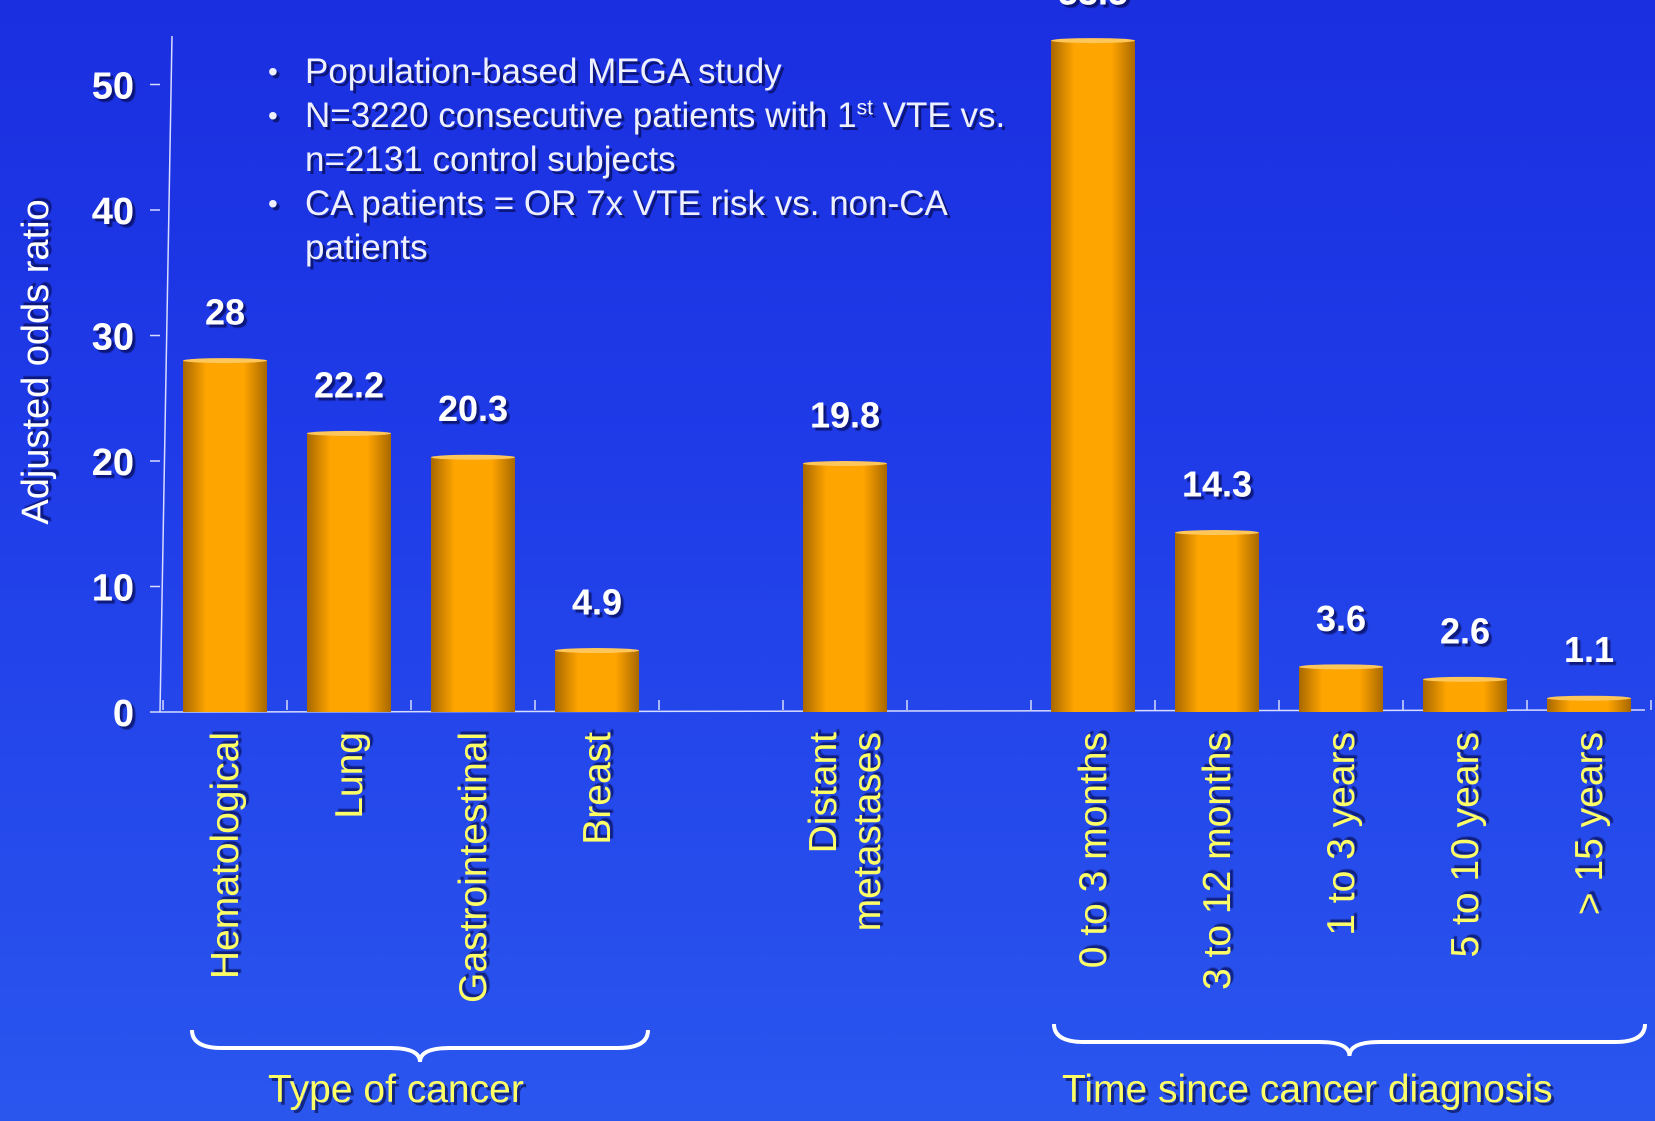 This screenshot has width=1655, height=1121. I want to click on bullet-item: Population-based MEGA study, so click(648, 72).